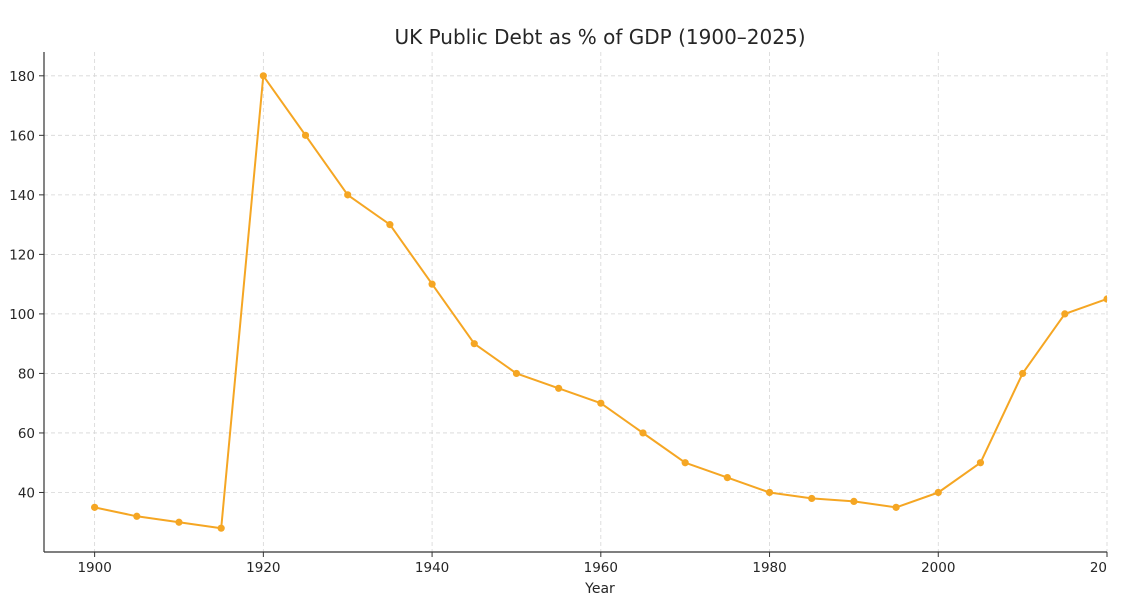 The width and height of the screenshot is (1131, 600). What do you see at coordinates (26, 493) in the screenshot?
I see `y-tick-label: 40` at bounding box center [26, 493].